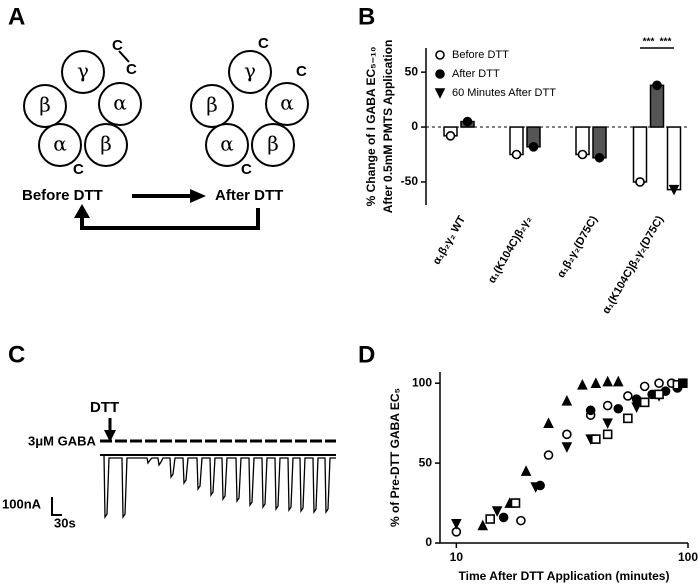 Image resolution: width=700 pixels, height=586 pixels. What do you see at coordinates (395, 457) in the screenshot?
I see `y-axis-label: % of Pre-DTT GABA EC₅` at bounding box center [395, 457].